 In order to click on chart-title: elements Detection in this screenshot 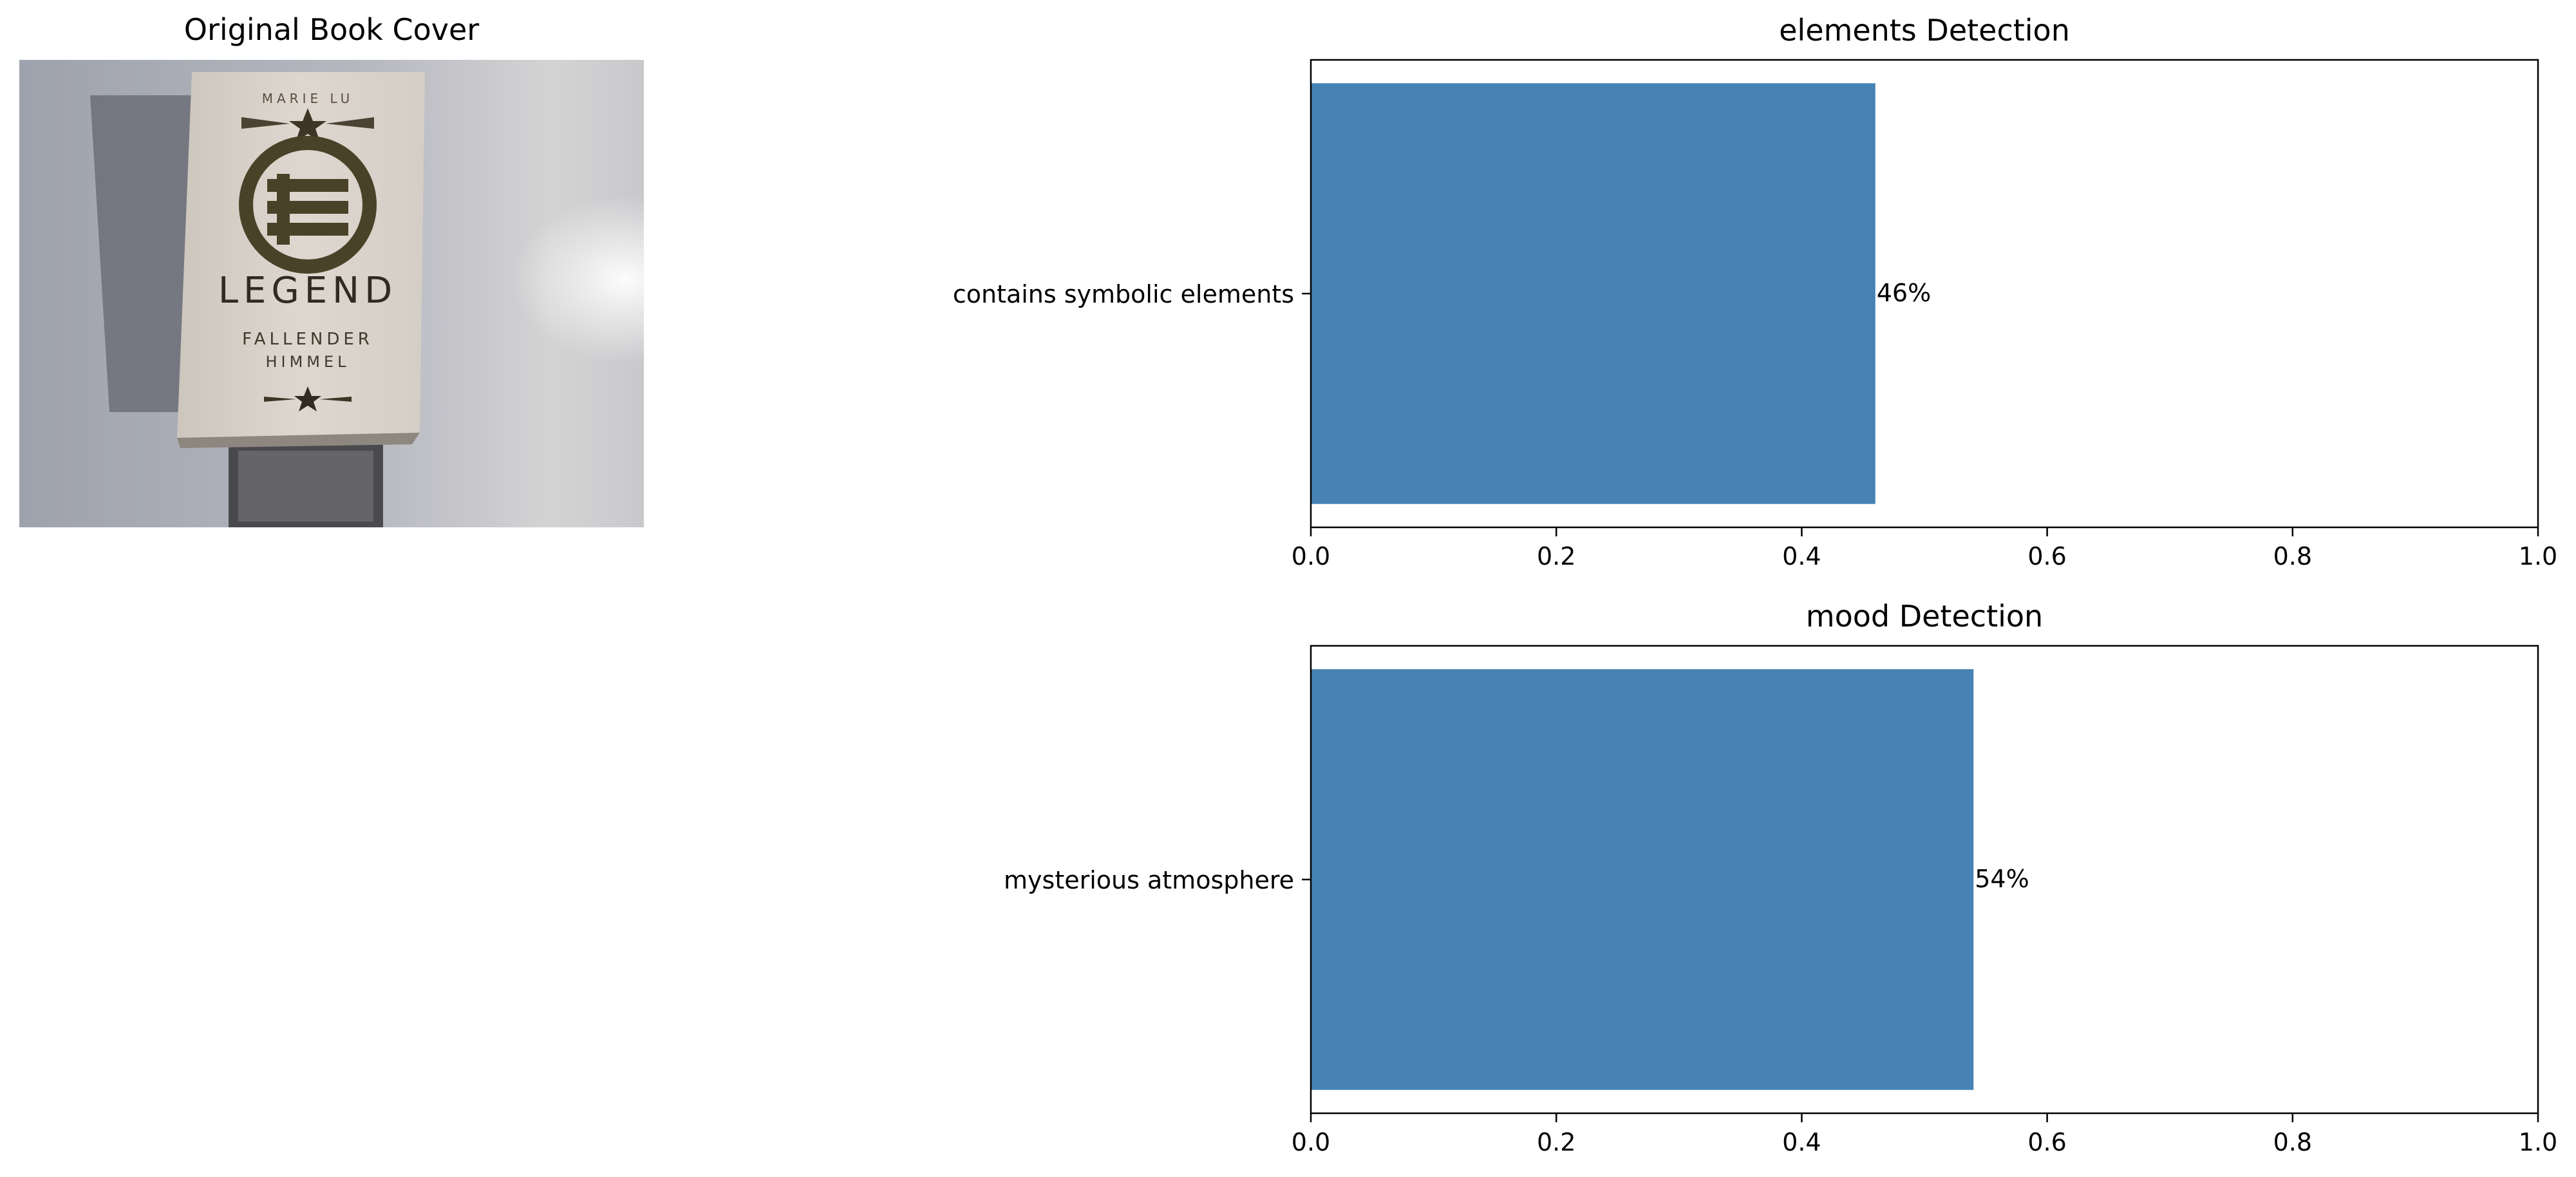, I will do `click(1924, 31)`.